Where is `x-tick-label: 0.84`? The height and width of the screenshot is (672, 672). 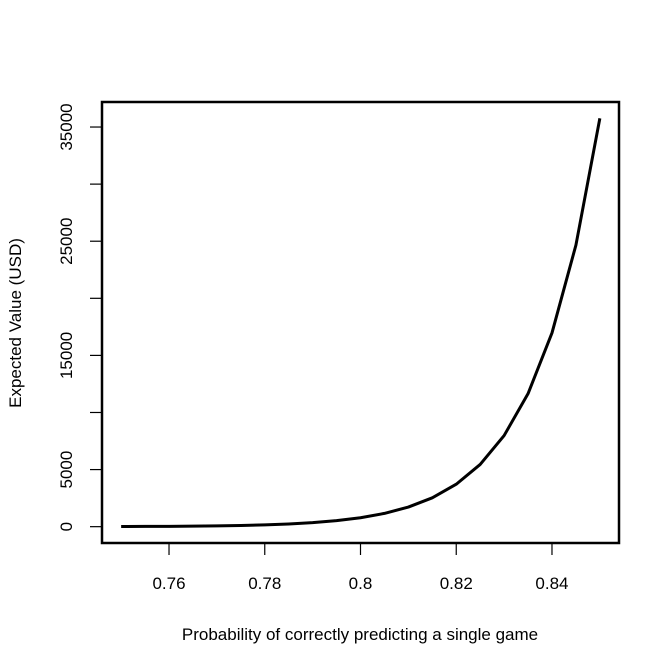
x-tick-label: 0.84 is located at coordinates (551, 583).